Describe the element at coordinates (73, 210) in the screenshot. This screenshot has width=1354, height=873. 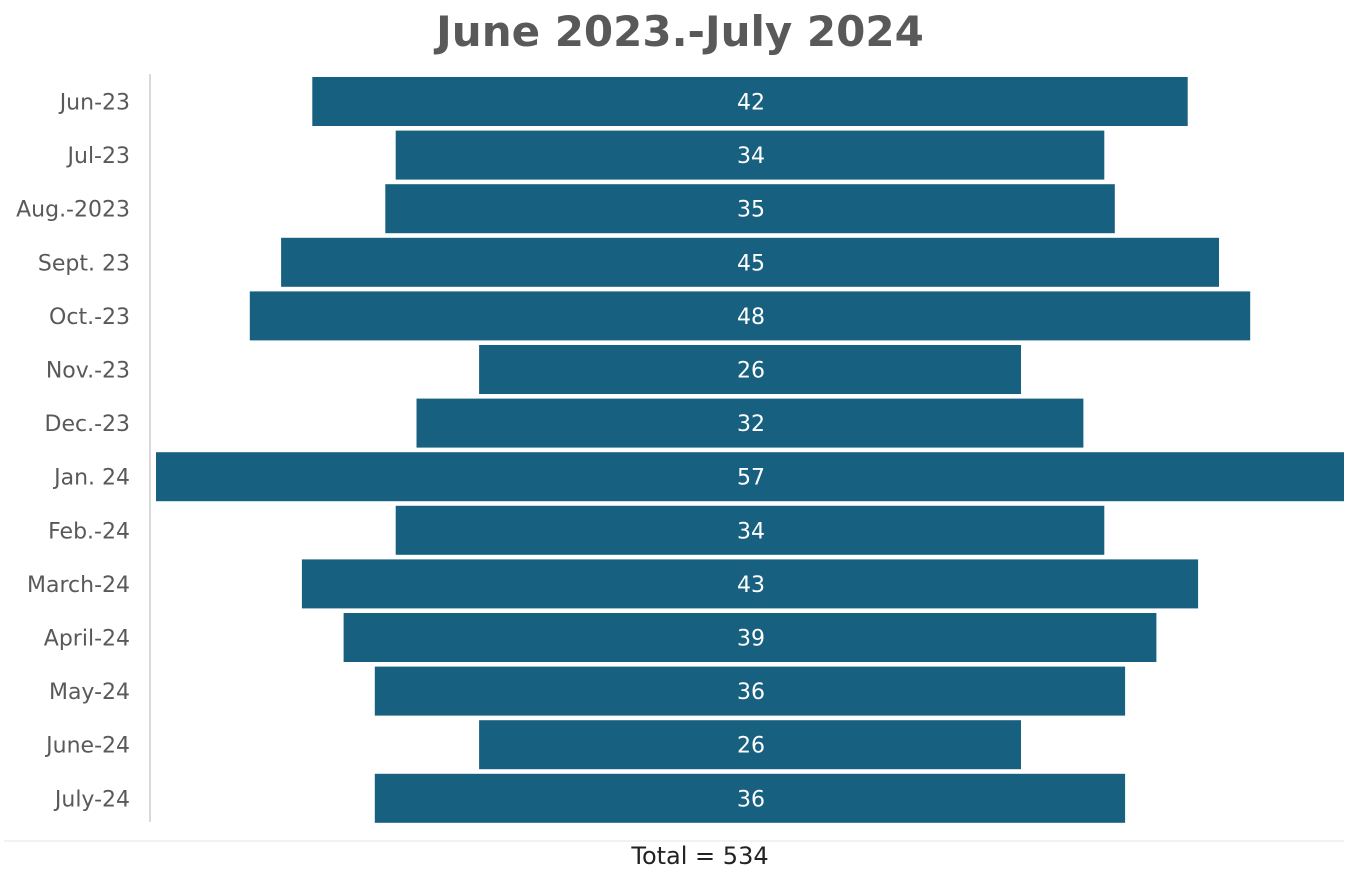
I see `category-label-2: Aug.-2023` at that location.